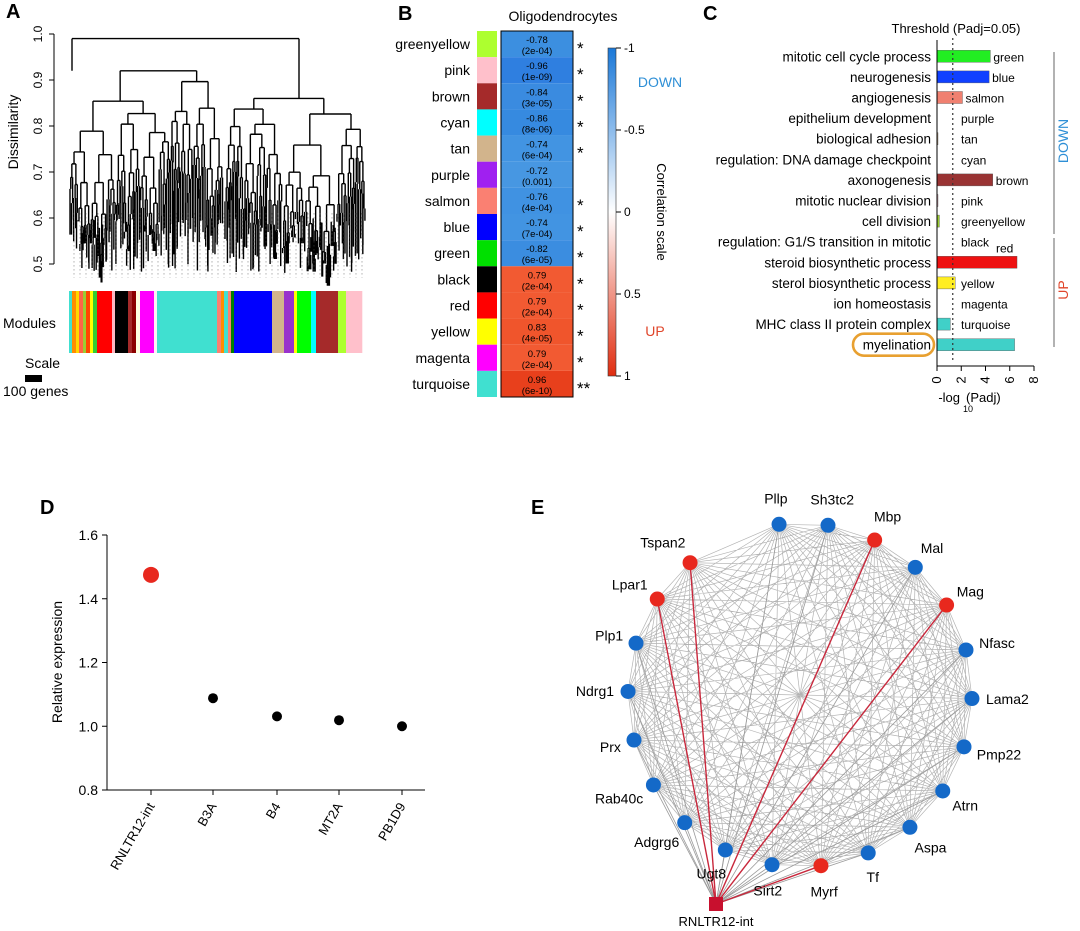 The height and width of the screenshot is (931, 1080). Describe the element at coordinates (38, 263) in the screenshot. I see `a-ytick-label: 0.5` at that location.